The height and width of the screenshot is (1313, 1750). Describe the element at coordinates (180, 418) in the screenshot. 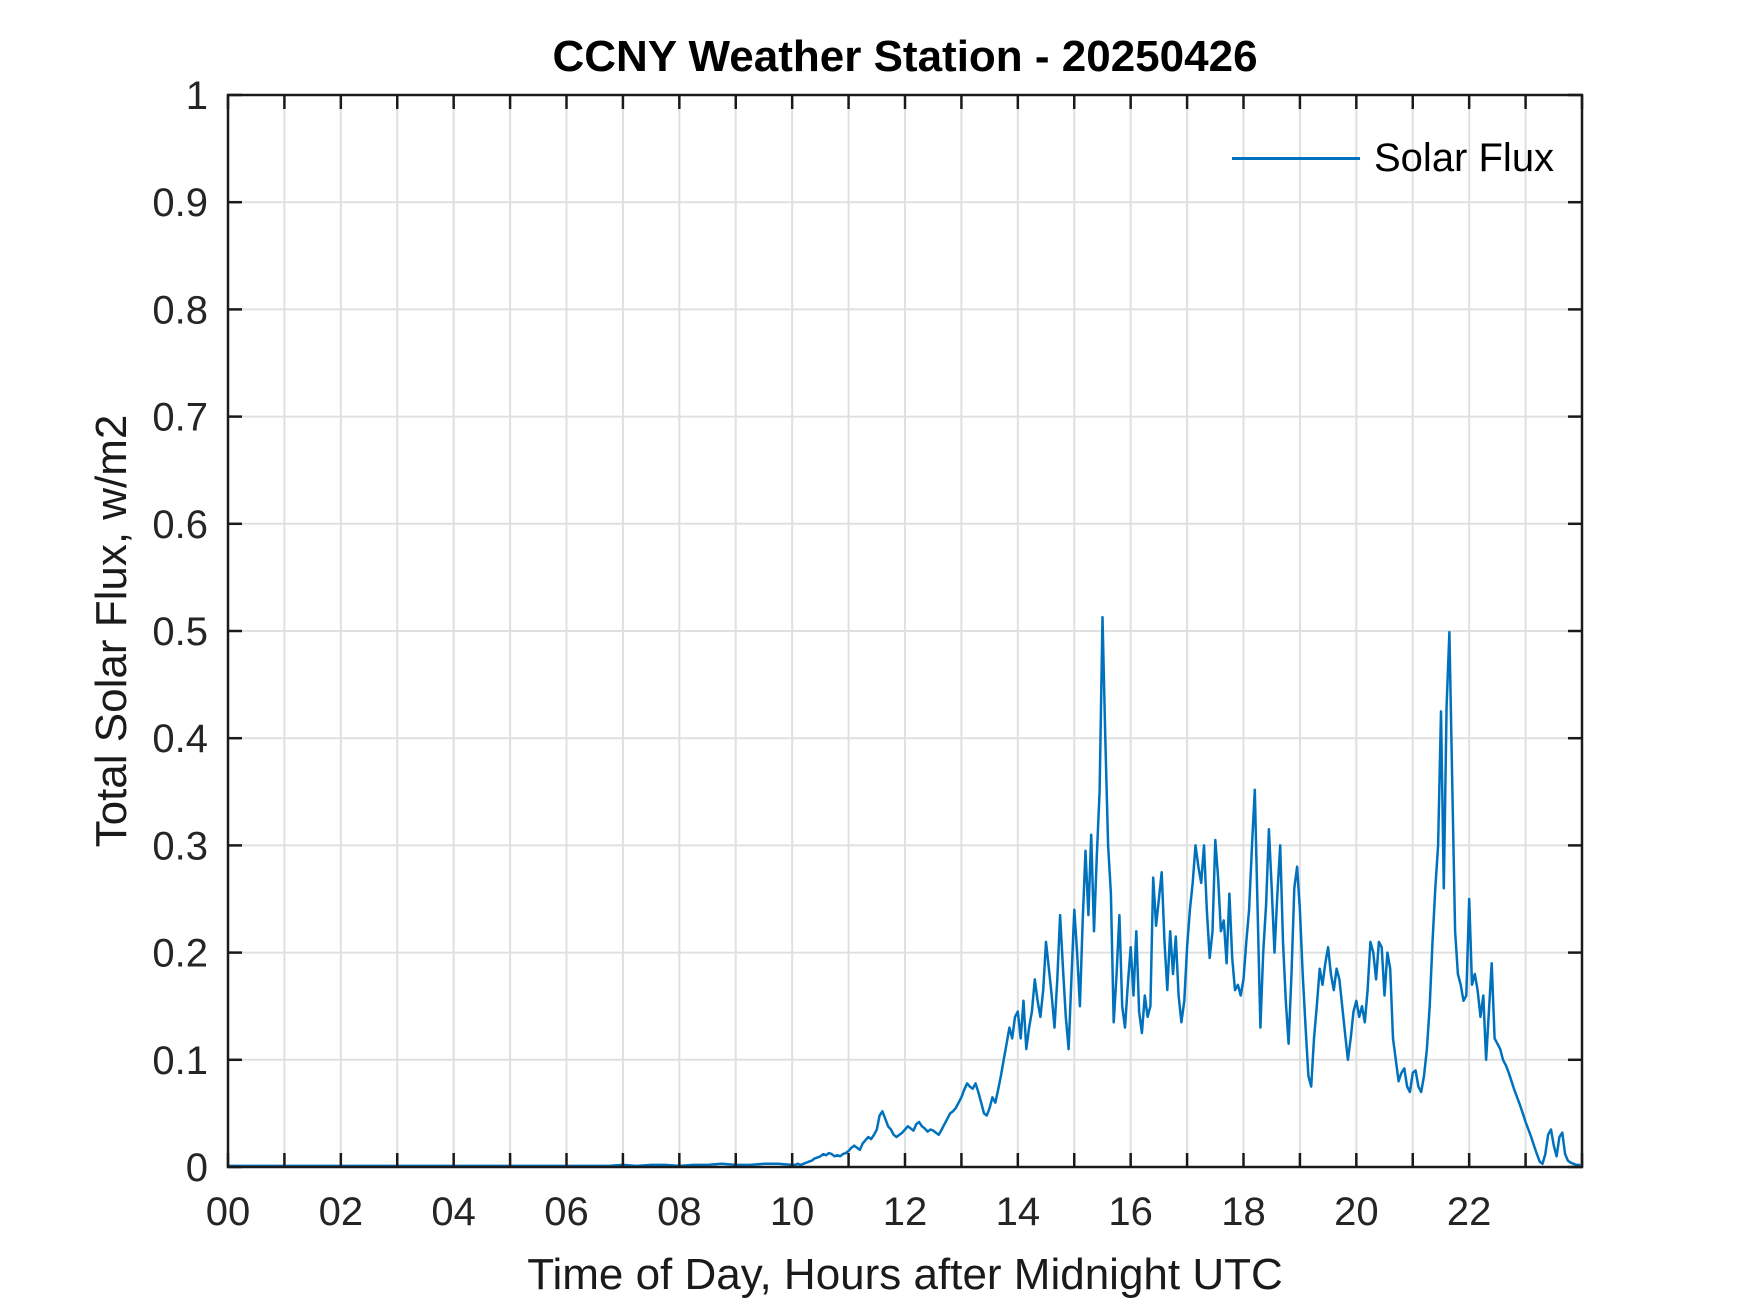

I see `y-tick-label: 0.7` at that location.